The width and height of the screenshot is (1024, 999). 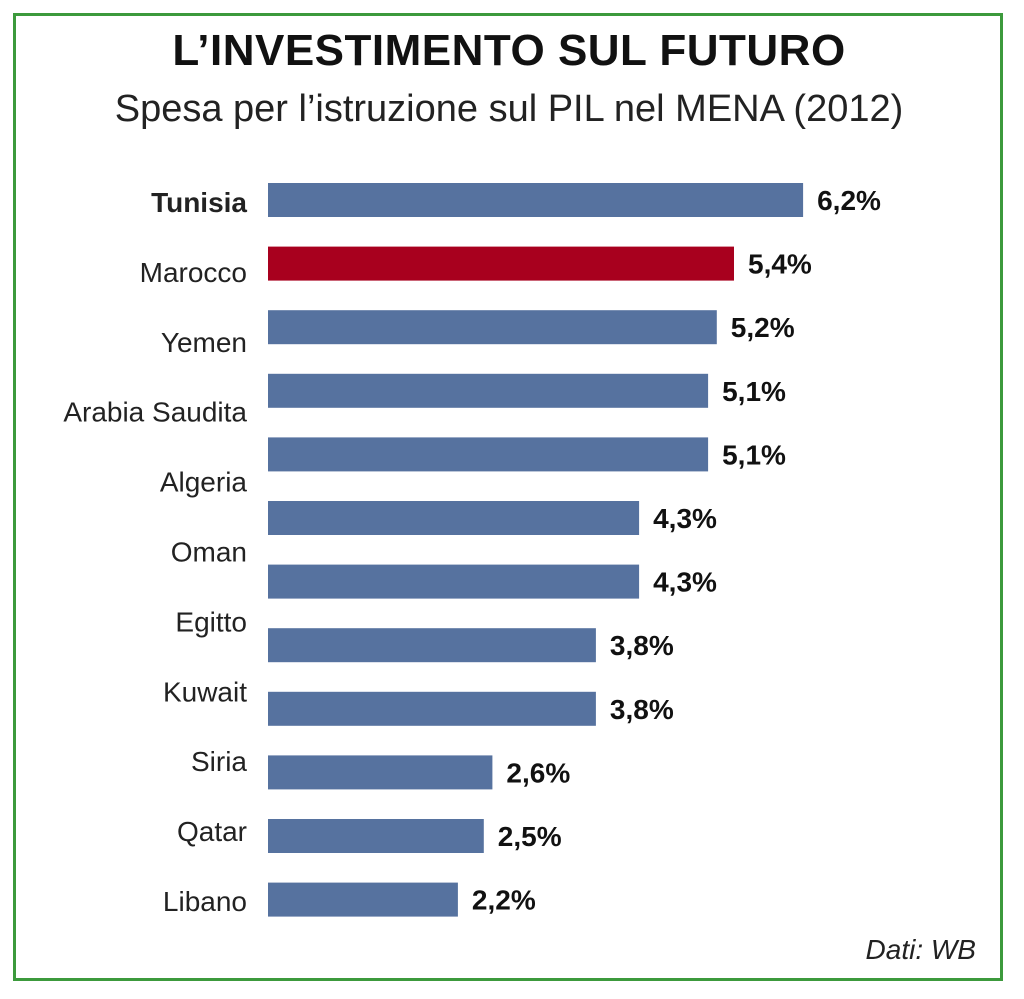 I want to click on value-label: 5,2%, so click(x=763, y=327).